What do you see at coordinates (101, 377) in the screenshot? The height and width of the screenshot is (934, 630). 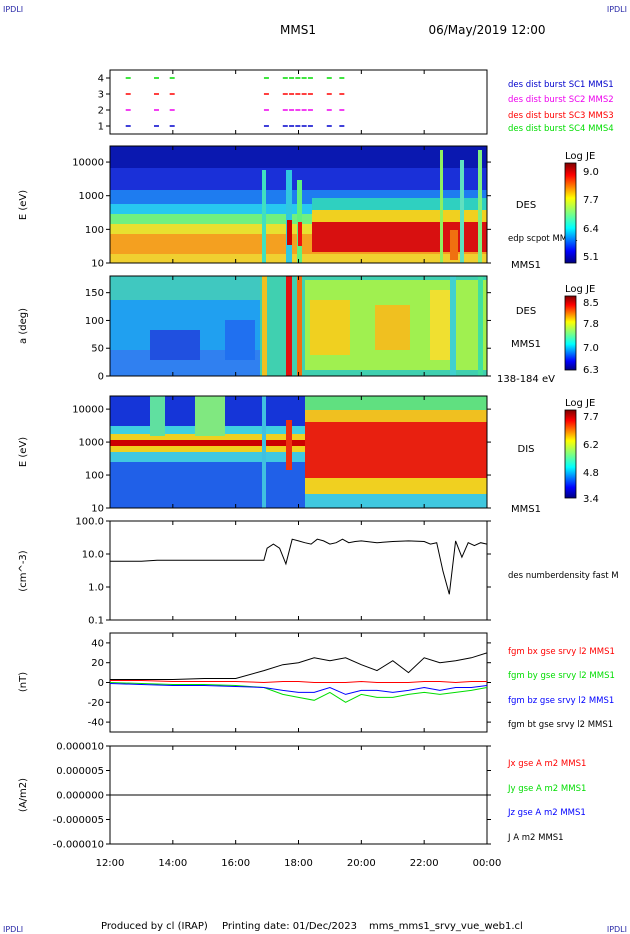 I see `des-pitch-tick-label: 0` at bounding box center [101, 377].